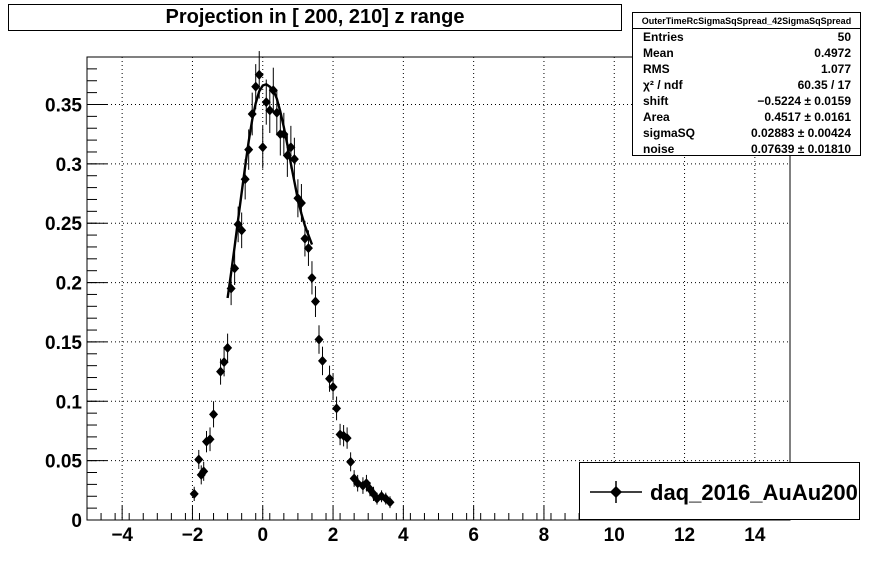 The width and height of the screenshot is (878, 578). What do you see at coordinates (800, 149) in the screenshot?
I see `stats-value: 0.07639 ± 0.01810` at bounding box center [800, 149].